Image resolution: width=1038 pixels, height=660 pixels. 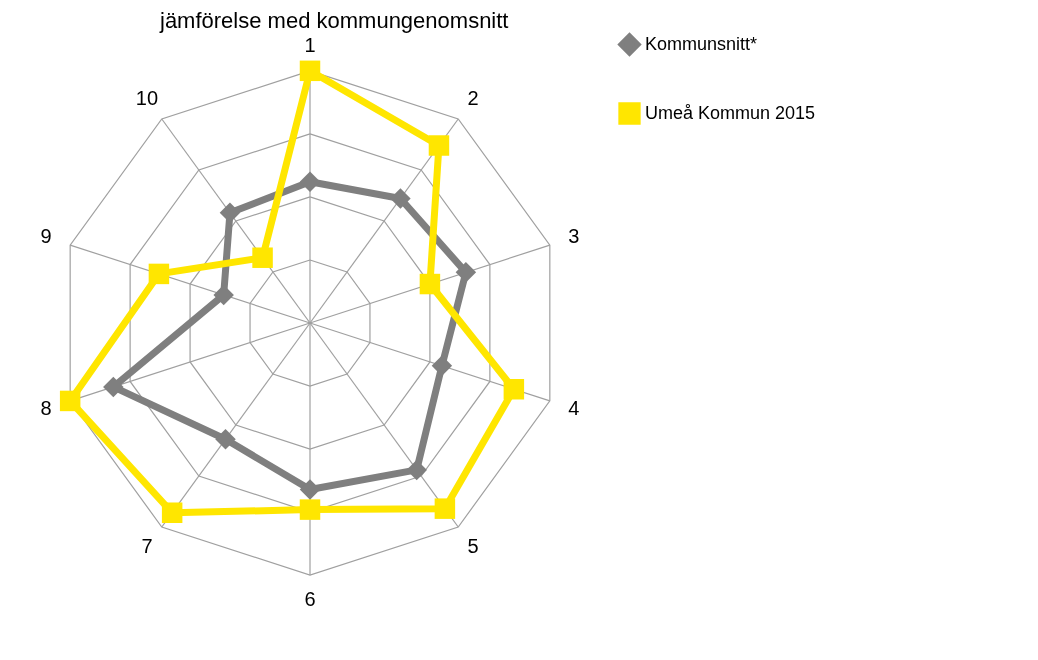 What do you see at coordinates (473, 546) in the screenshot?
I see `spoke-label: 5` at bounding box center [473, 546].